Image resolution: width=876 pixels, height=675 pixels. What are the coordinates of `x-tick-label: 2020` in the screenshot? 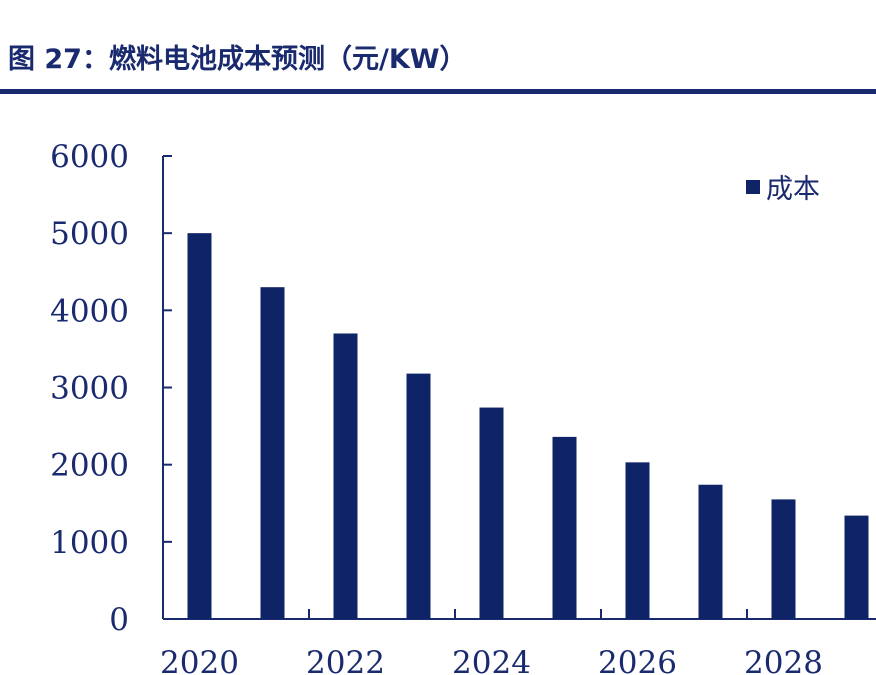 It's located at (199, 660).